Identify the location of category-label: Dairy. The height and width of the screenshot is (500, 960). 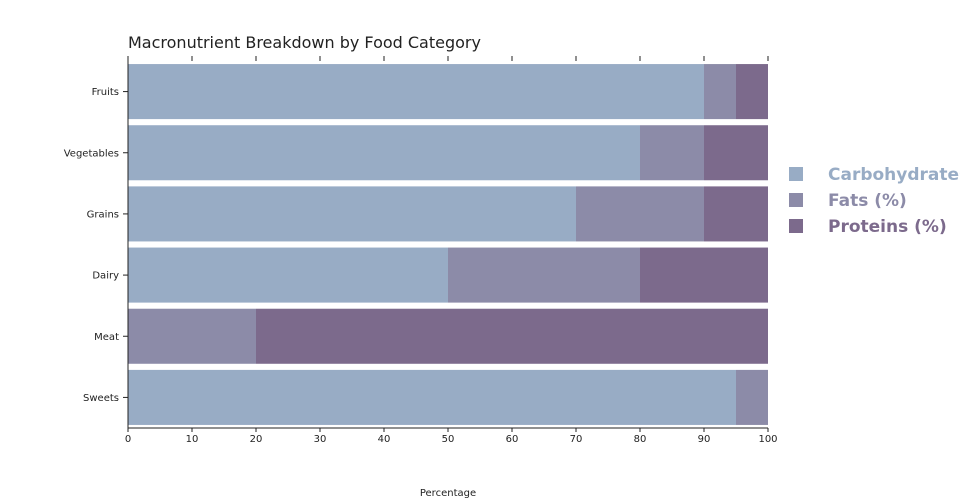
(105, 276).